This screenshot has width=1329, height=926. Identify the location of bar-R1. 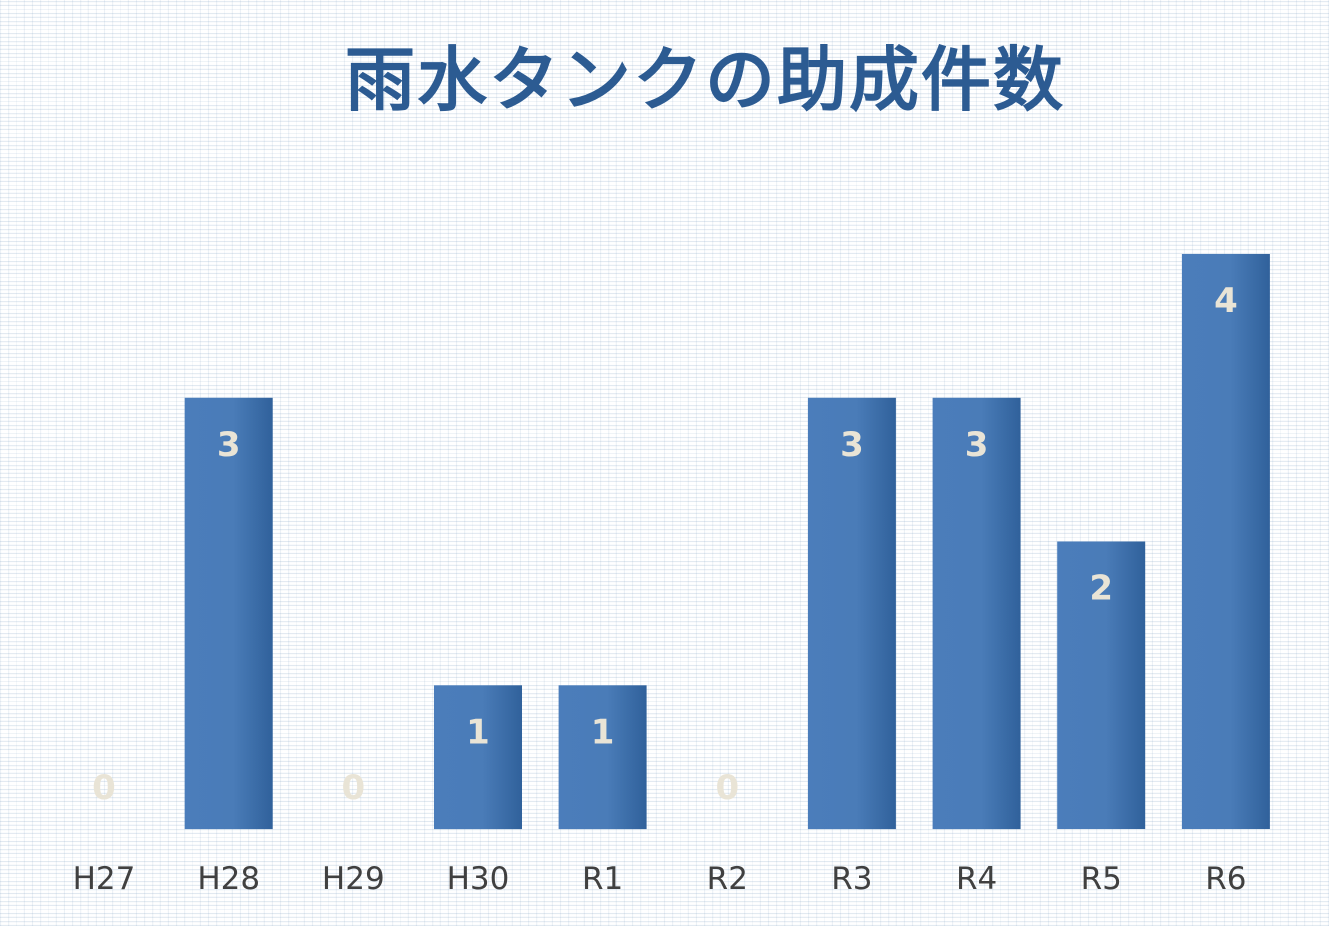
(602, 757).